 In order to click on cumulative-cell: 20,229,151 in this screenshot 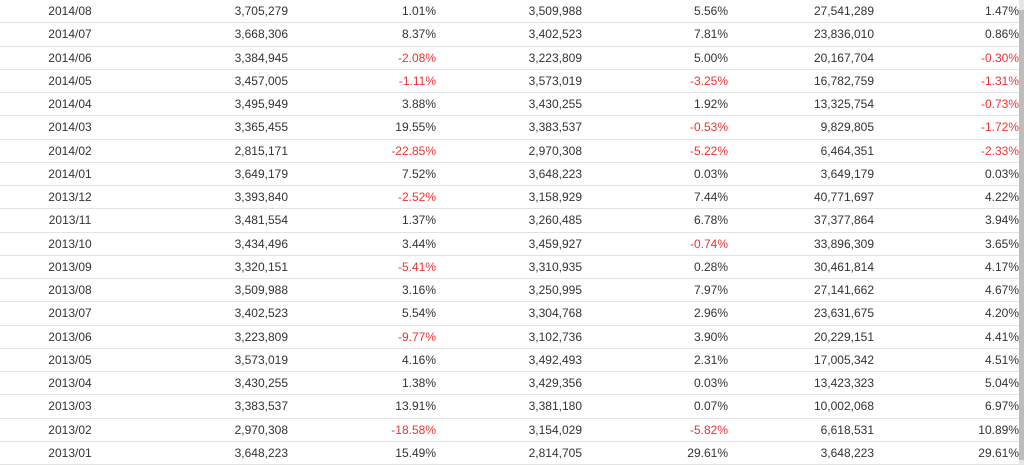, I will do `click(801, 337)`.